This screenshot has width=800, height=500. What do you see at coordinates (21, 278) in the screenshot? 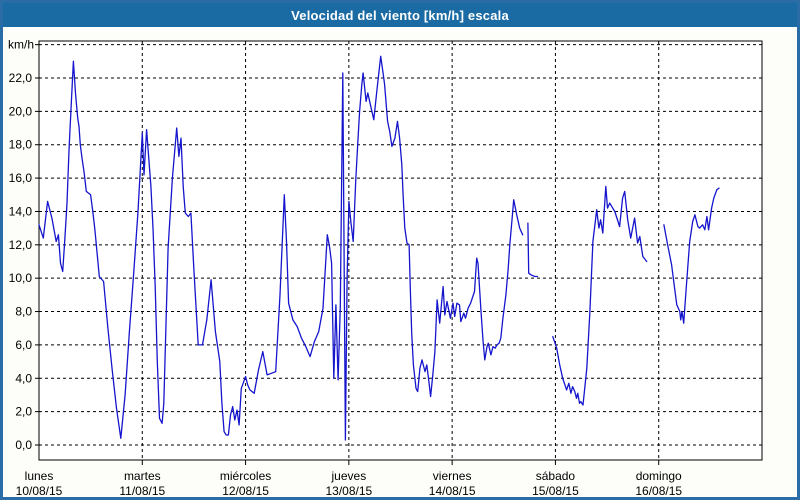
I see `y-tick-label: 10,0` at bounding box center [21, 278].